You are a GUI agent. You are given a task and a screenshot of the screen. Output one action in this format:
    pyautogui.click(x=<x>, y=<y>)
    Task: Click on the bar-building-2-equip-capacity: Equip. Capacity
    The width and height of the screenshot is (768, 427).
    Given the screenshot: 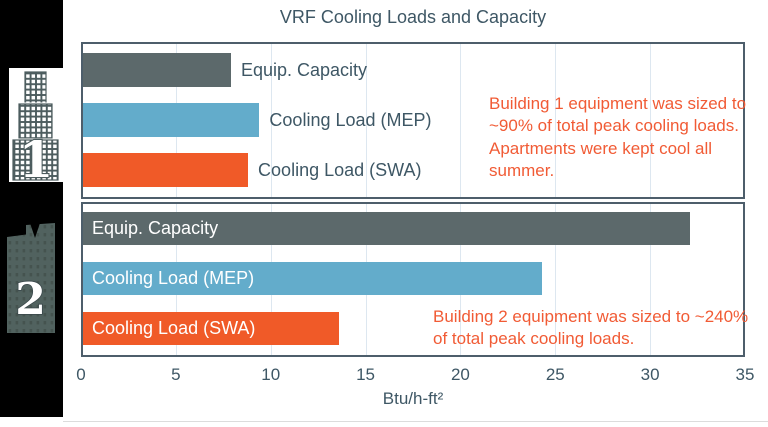 What is the action you would take?
    pyautogui.click(x=387, y=228)
    